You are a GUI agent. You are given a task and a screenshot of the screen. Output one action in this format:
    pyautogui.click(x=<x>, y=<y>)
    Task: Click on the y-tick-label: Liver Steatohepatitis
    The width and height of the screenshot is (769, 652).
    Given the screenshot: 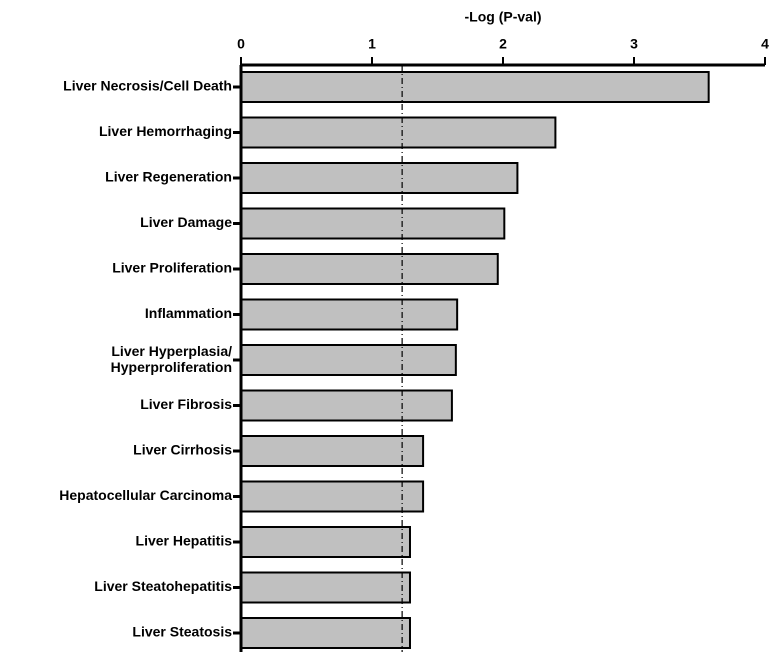 What is the action you would take?
    pyautogui.click(x=163, y=586)
    